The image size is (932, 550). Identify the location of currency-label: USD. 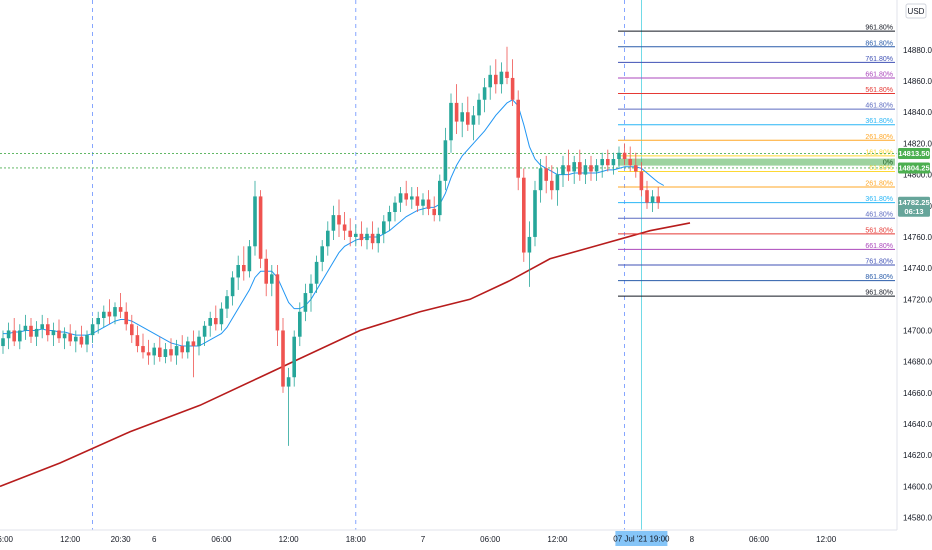
(916, 11).